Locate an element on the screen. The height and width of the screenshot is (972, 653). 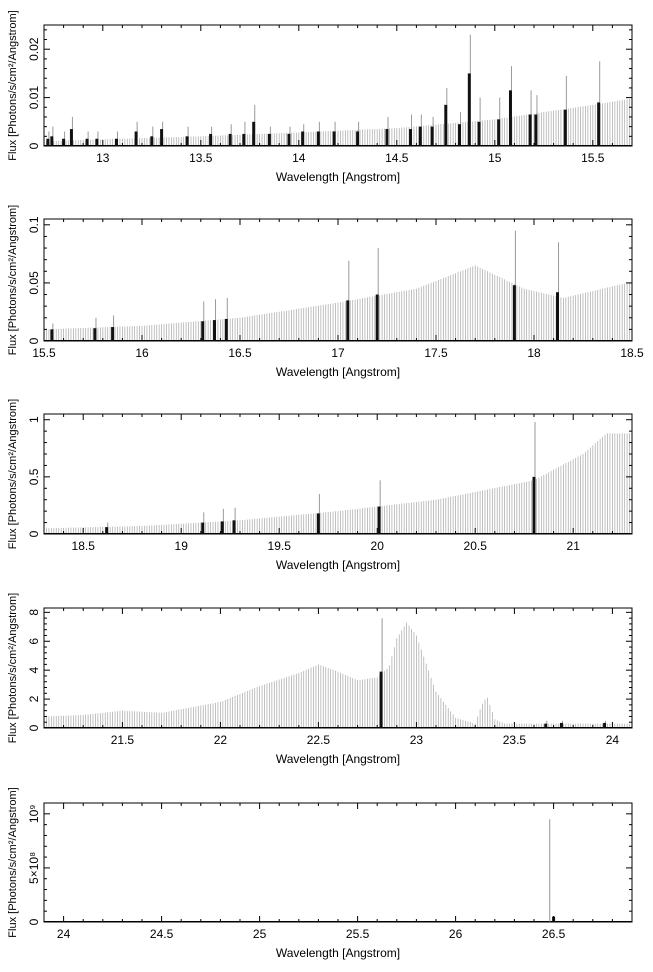
x-tick-label: 16.5 is located at coordinates (240, 353).